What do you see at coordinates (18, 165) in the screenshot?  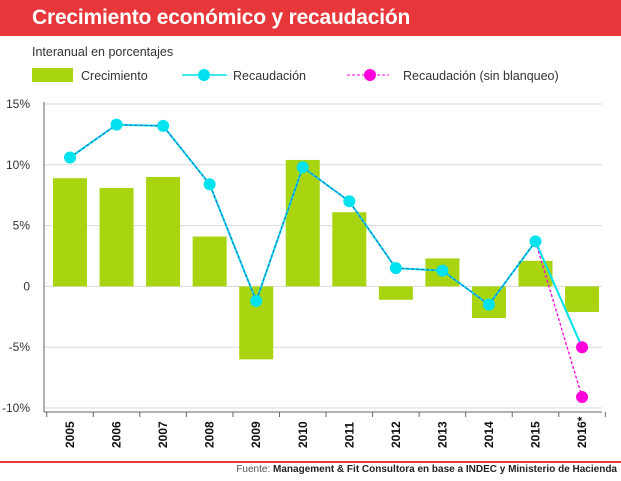 I see `y-tick-label: 10%` at bounding box center [18, 165].